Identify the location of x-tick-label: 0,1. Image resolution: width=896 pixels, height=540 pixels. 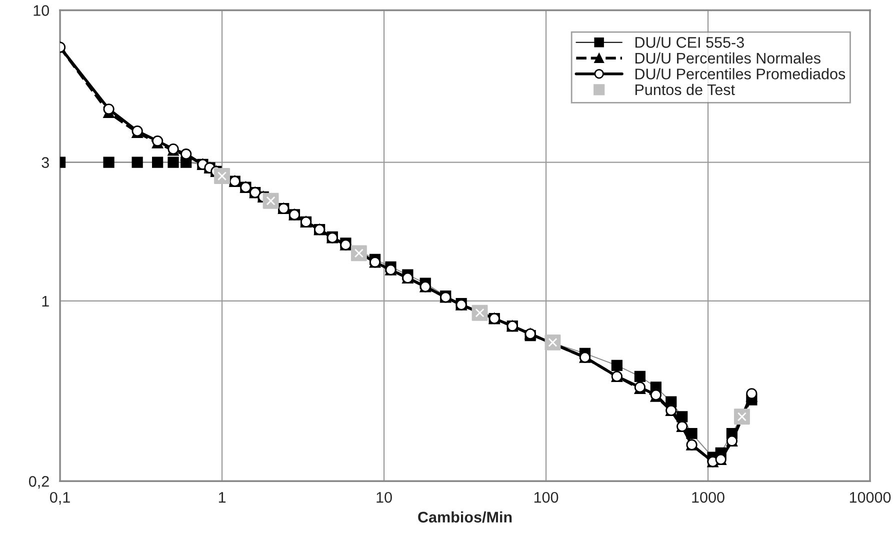
(60, 498).